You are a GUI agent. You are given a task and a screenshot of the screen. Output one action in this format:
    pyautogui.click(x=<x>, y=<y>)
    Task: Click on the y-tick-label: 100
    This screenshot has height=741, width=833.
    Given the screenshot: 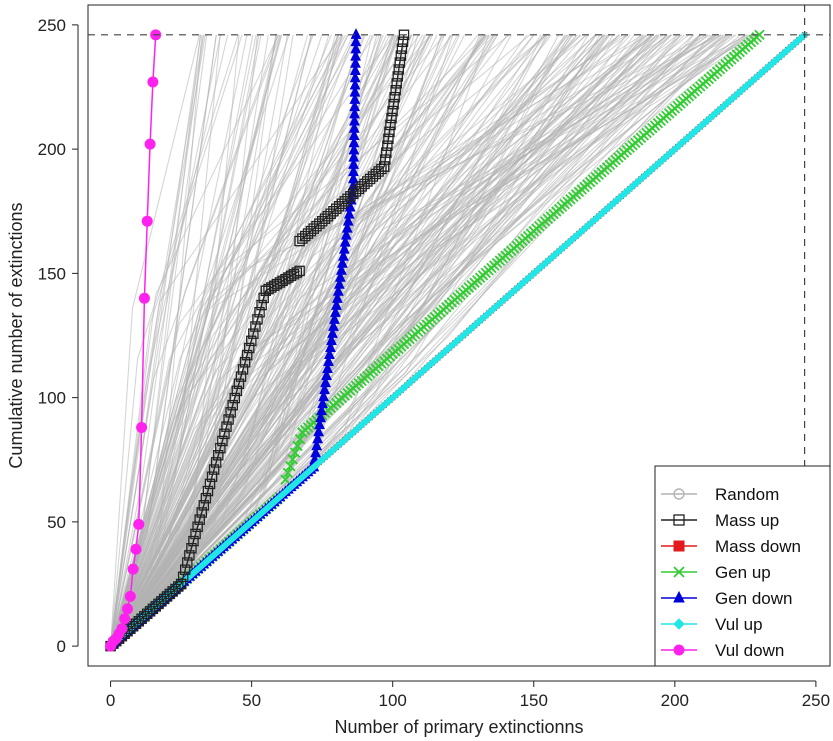 What is the action you would take?
    pyautogui.click(x=52, y=398)
    